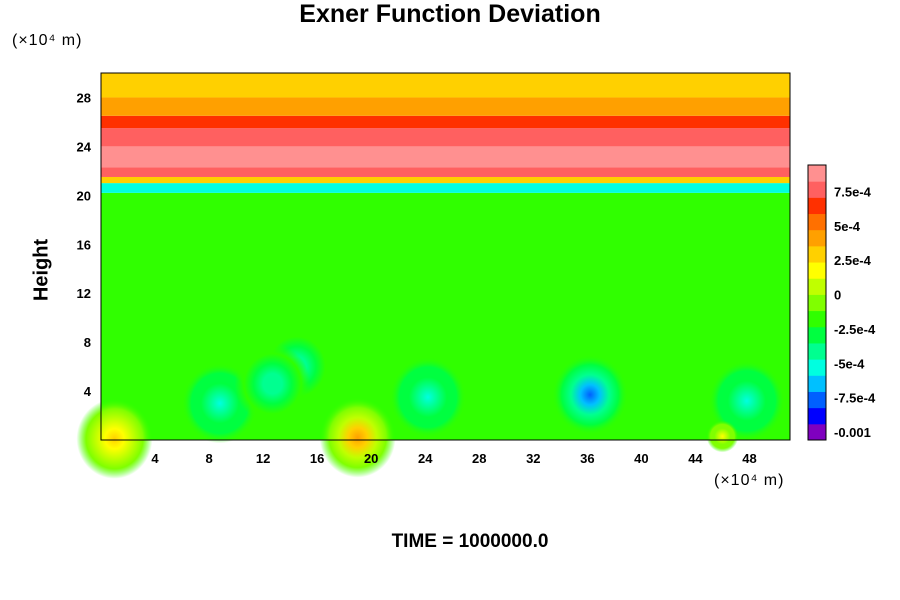 The width and height of the screenshot is (900, 600). I want to click on x-tick-label: 36, so click(587, 458).